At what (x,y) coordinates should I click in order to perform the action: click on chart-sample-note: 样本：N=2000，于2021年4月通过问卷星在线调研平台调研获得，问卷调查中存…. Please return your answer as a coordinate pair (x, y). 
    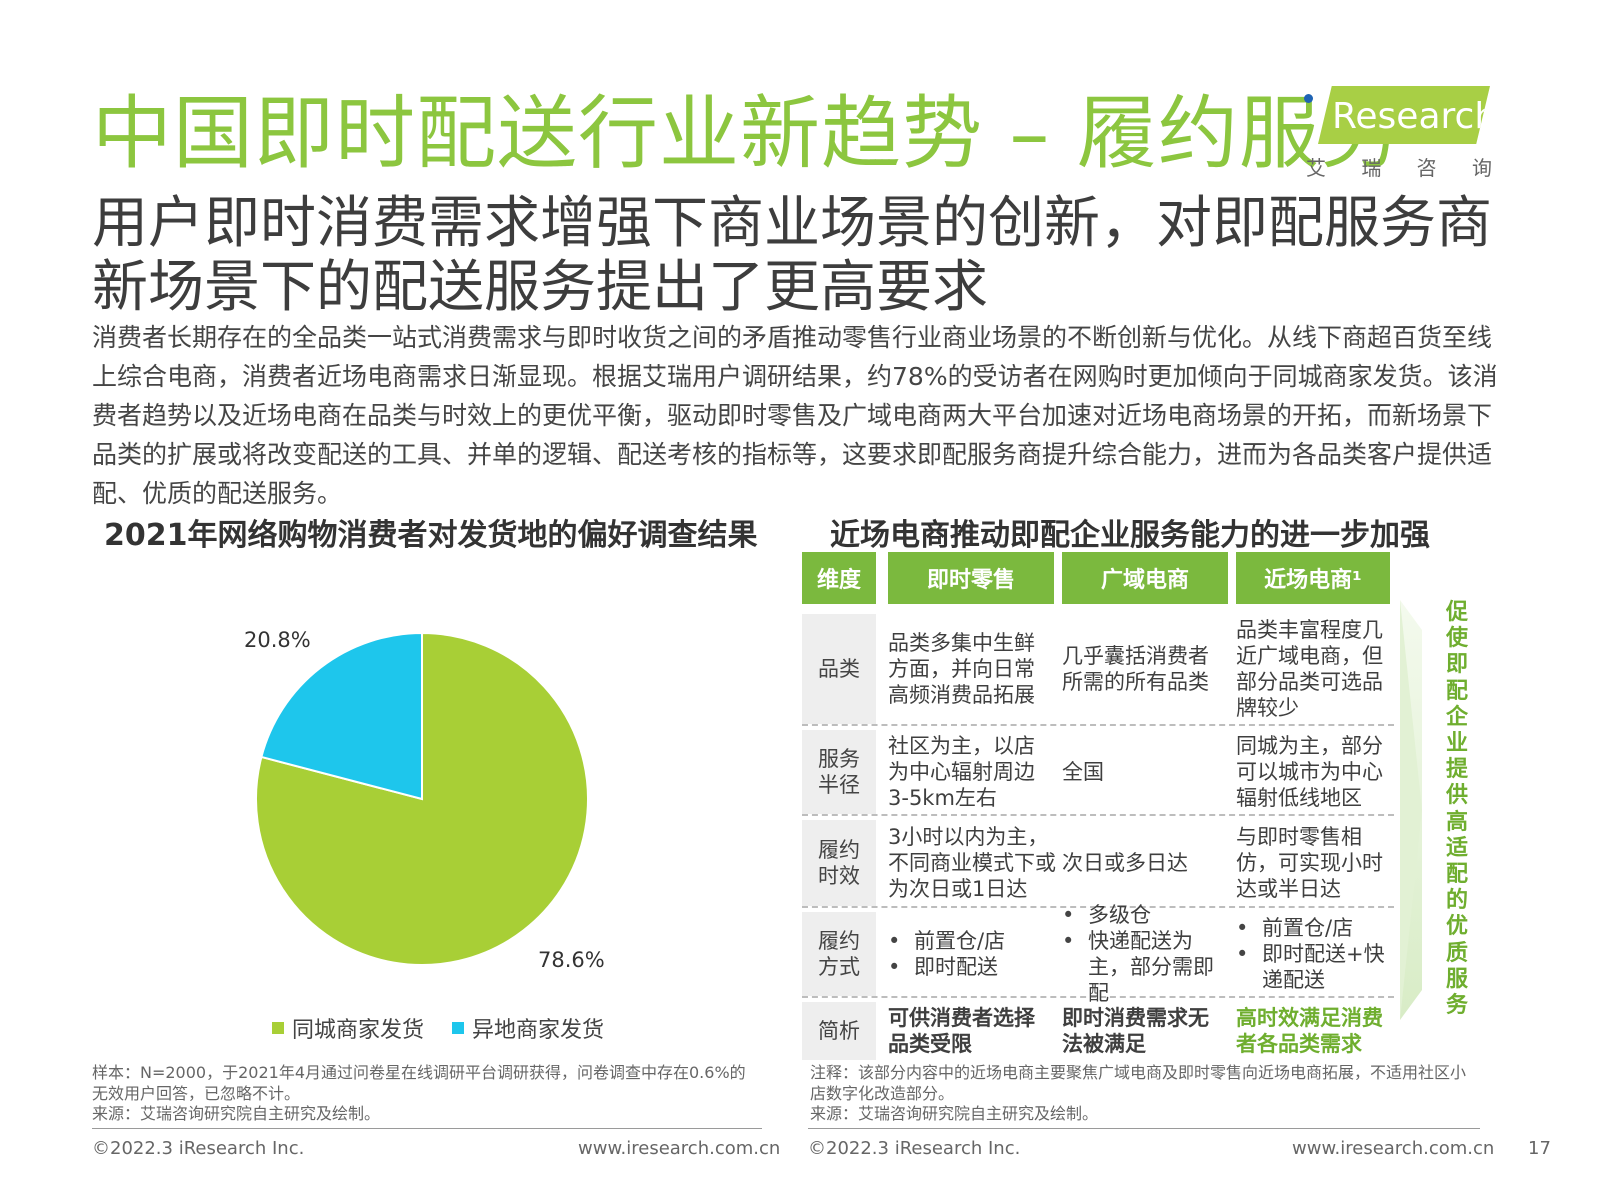
    Looking at the image, I should click on (419, 1083).